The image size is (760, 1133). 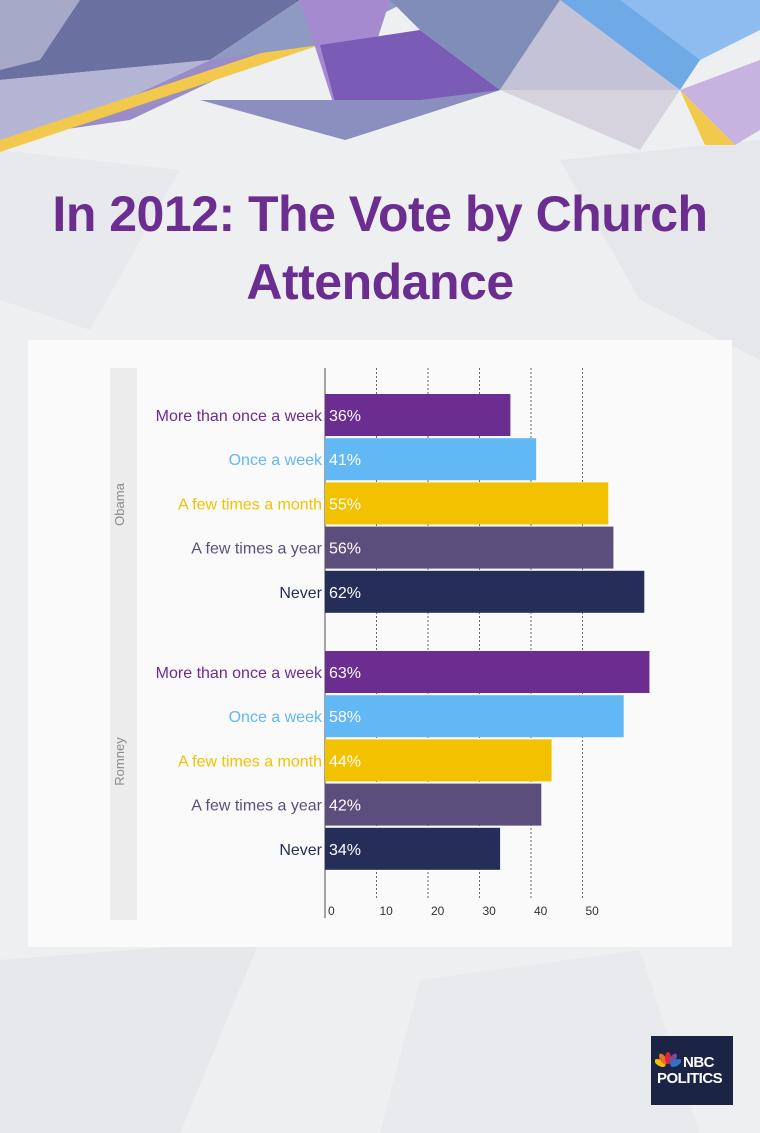 What do you see at coordinates (345, 761) in the screenshot?
I see `bar-value-label: 44%` at bounding box center [345, 761].